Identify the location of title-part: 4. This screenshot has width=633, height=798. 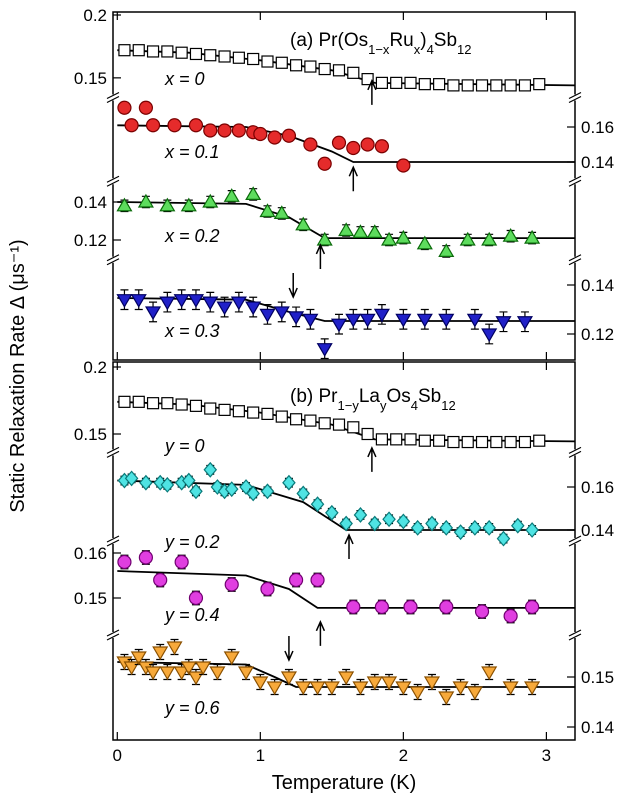
(430, 49).